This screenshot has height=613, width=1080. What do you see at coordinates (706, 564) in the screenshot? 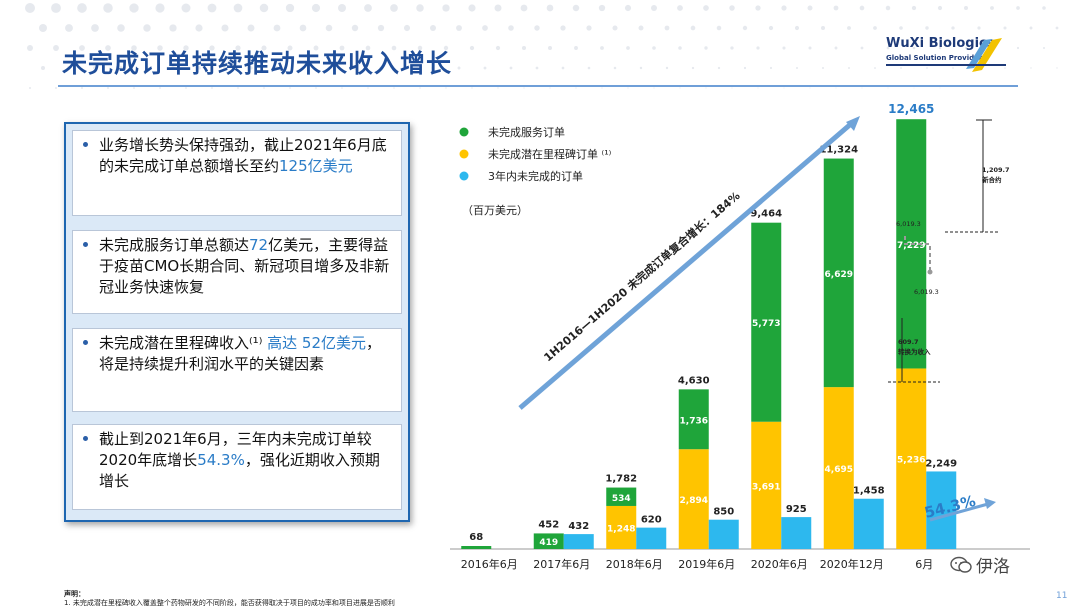
I see `category-label: 2019年6月` at bounding box center [706, 564].